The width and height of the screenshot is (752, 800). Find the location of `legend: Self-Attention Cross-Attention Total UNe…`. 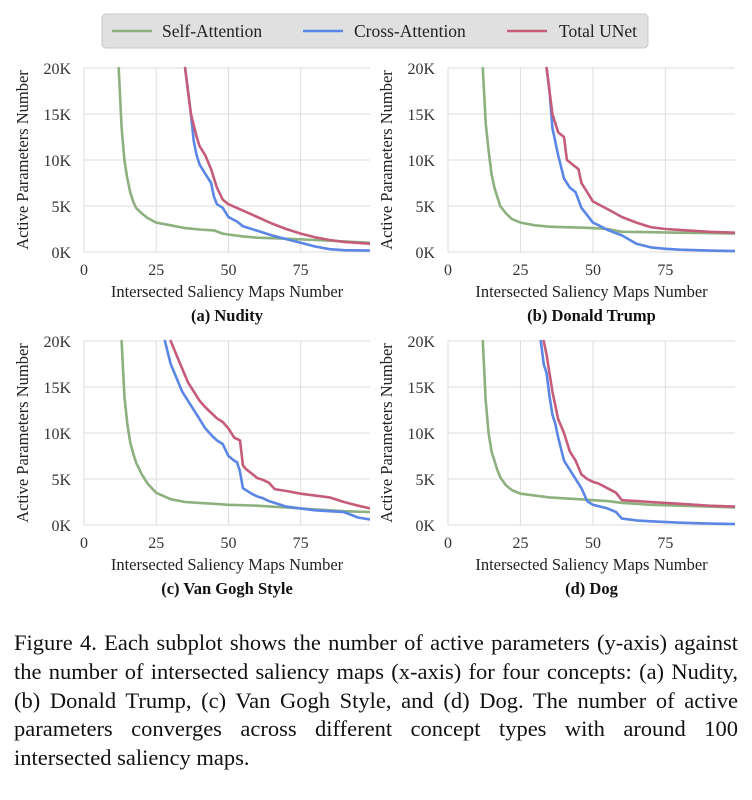

legend: Self-Attention Cross-Attention Total UNe… is located at coordinates (375, 31).